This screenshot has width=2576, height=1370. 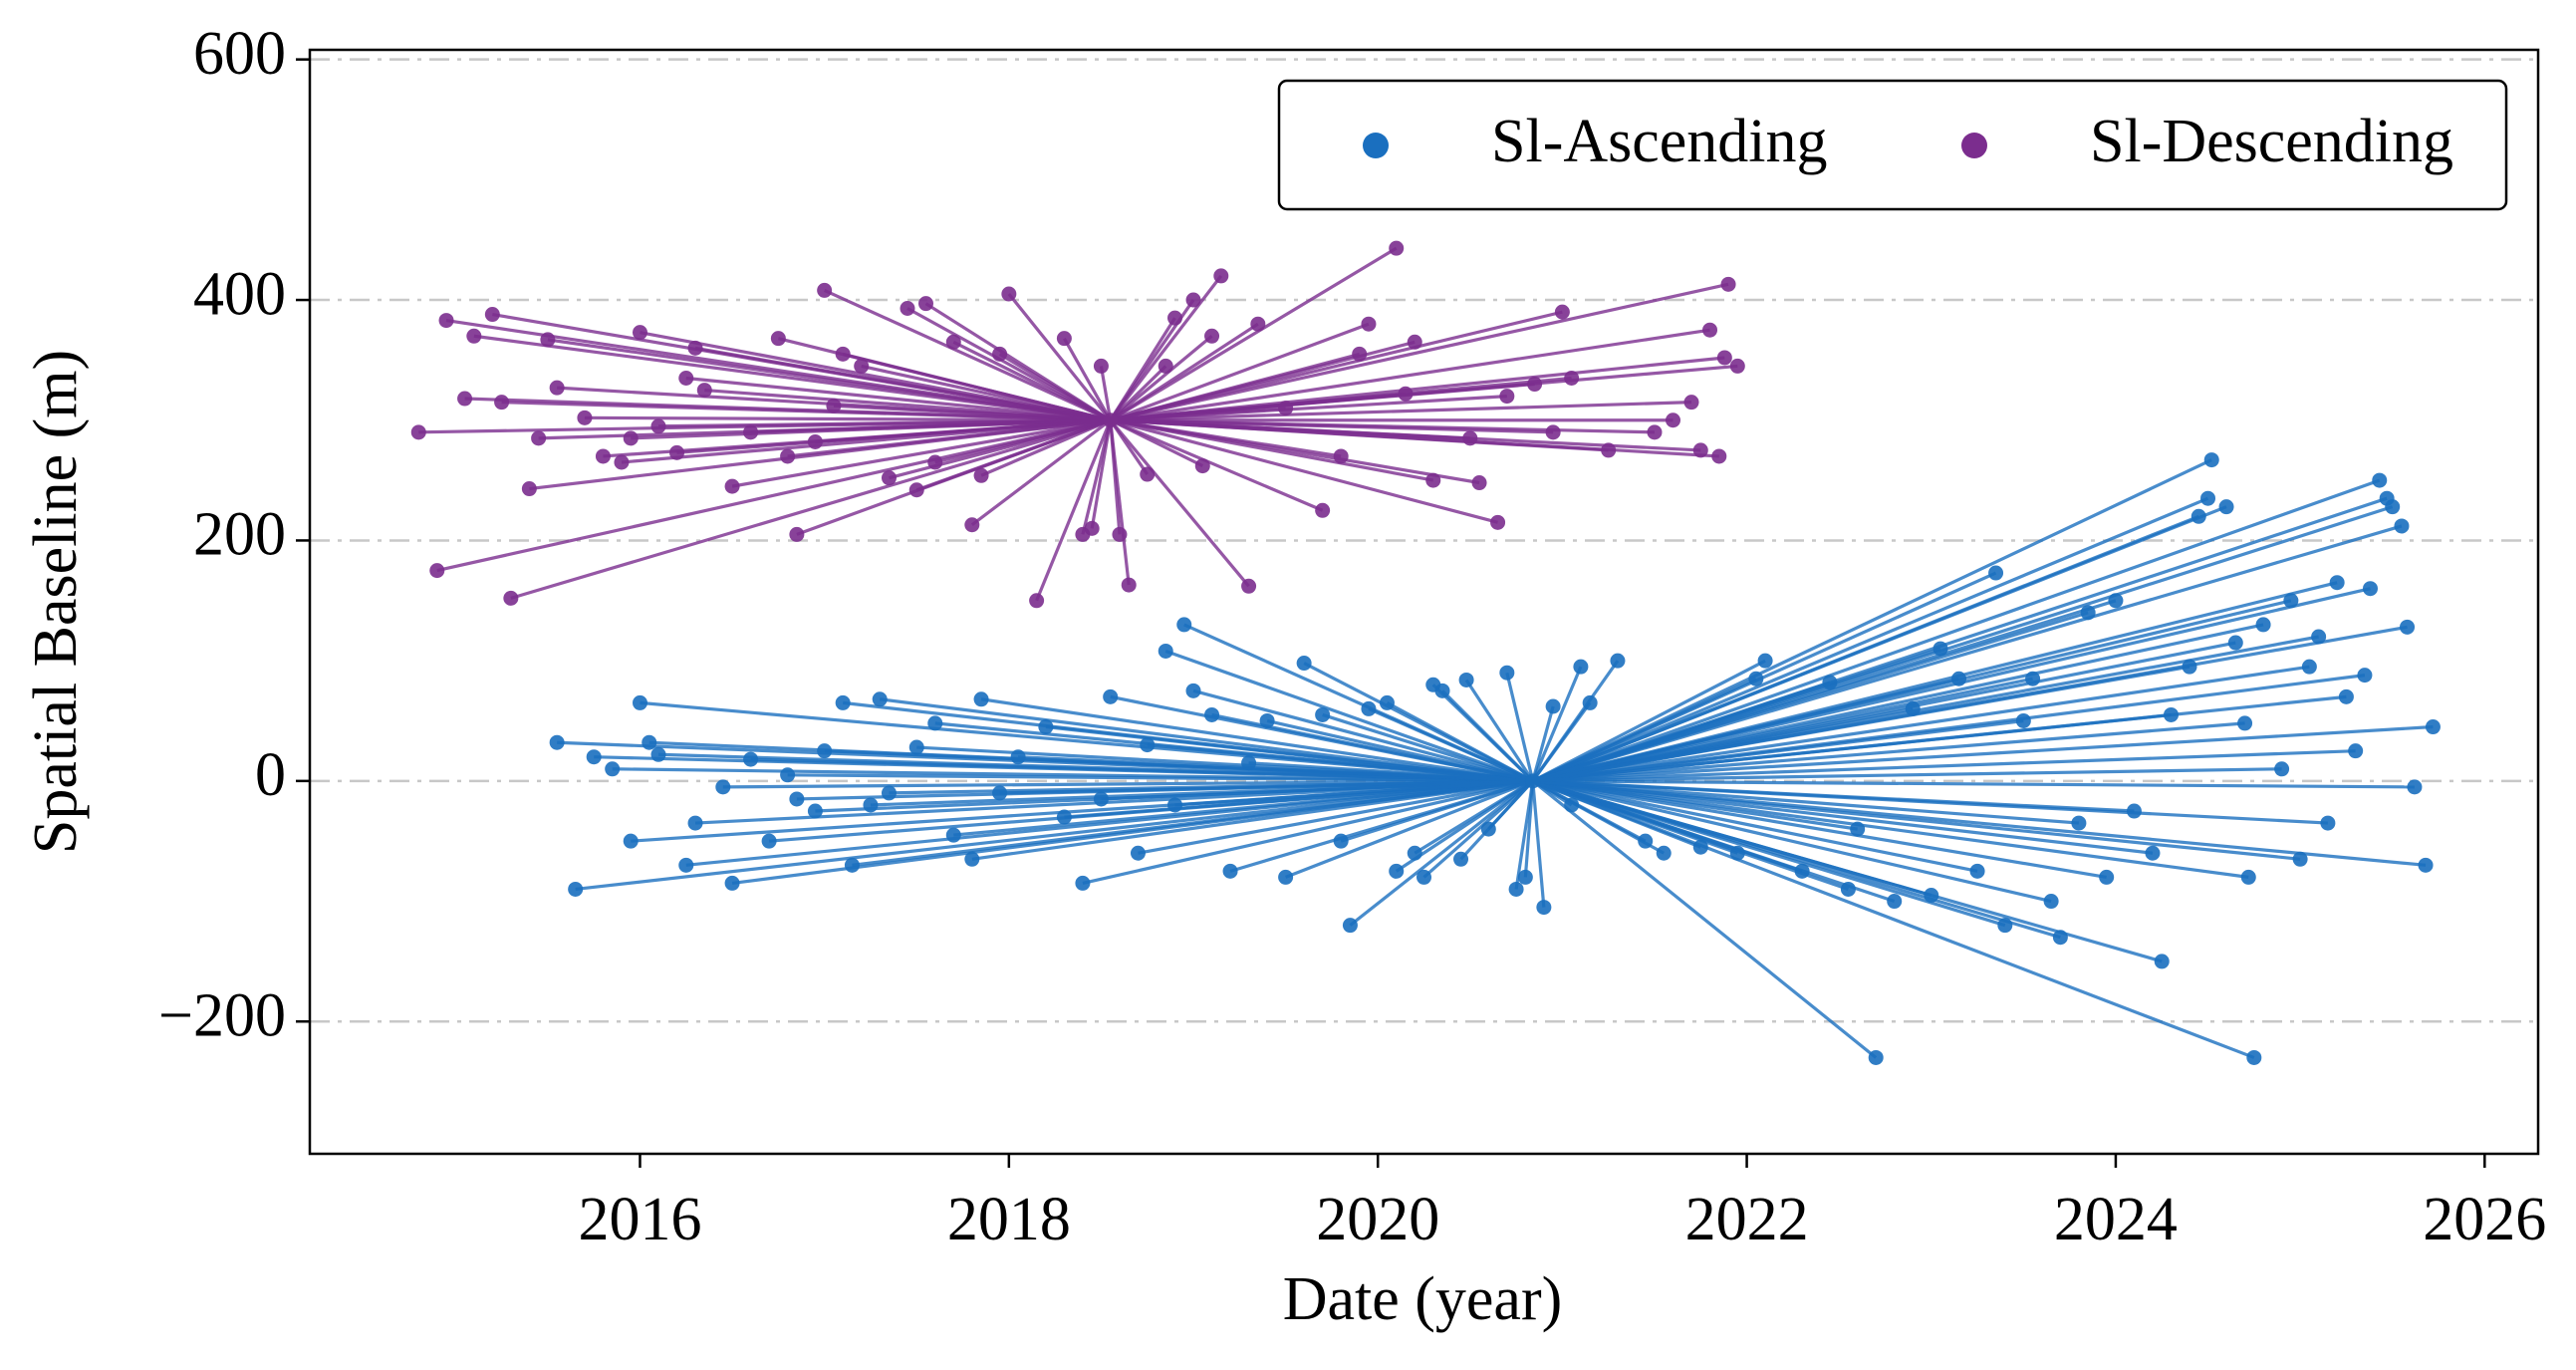 I want to click on y-tick-label: 200, so click(x=239, y=535).